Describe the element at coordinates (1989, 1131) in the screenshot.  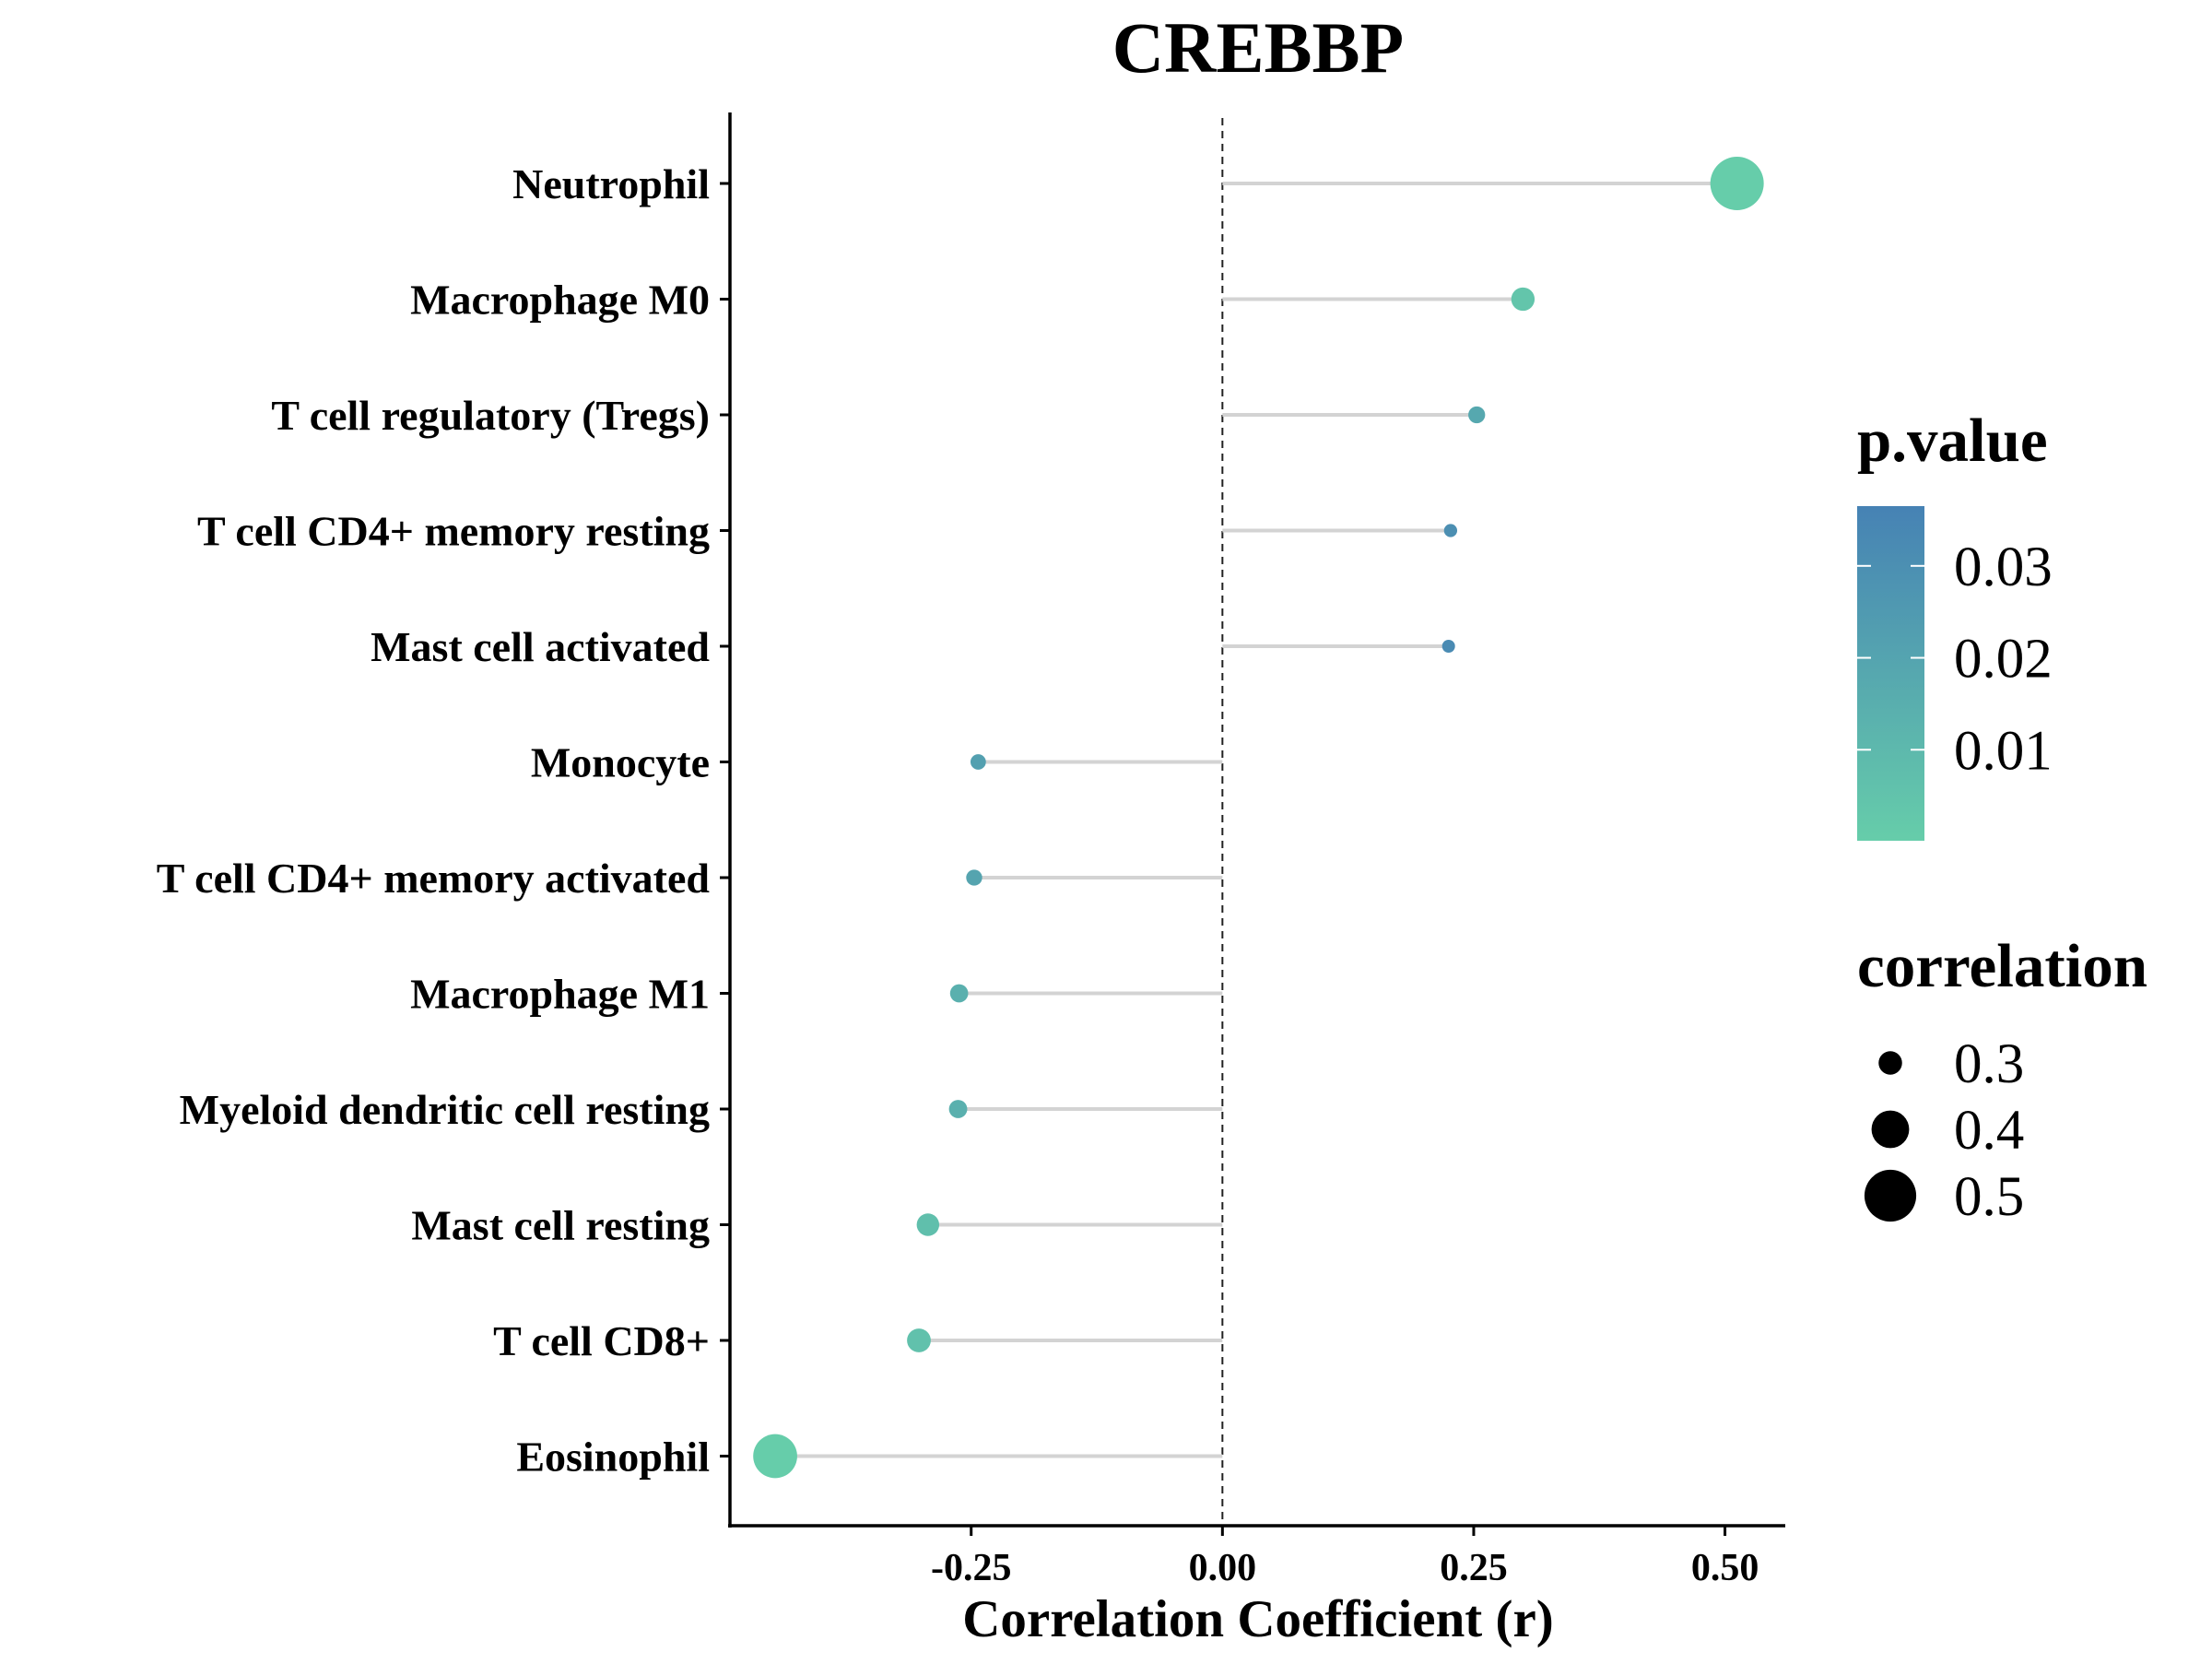
I see `size-legend-label: 0.4` at that location.